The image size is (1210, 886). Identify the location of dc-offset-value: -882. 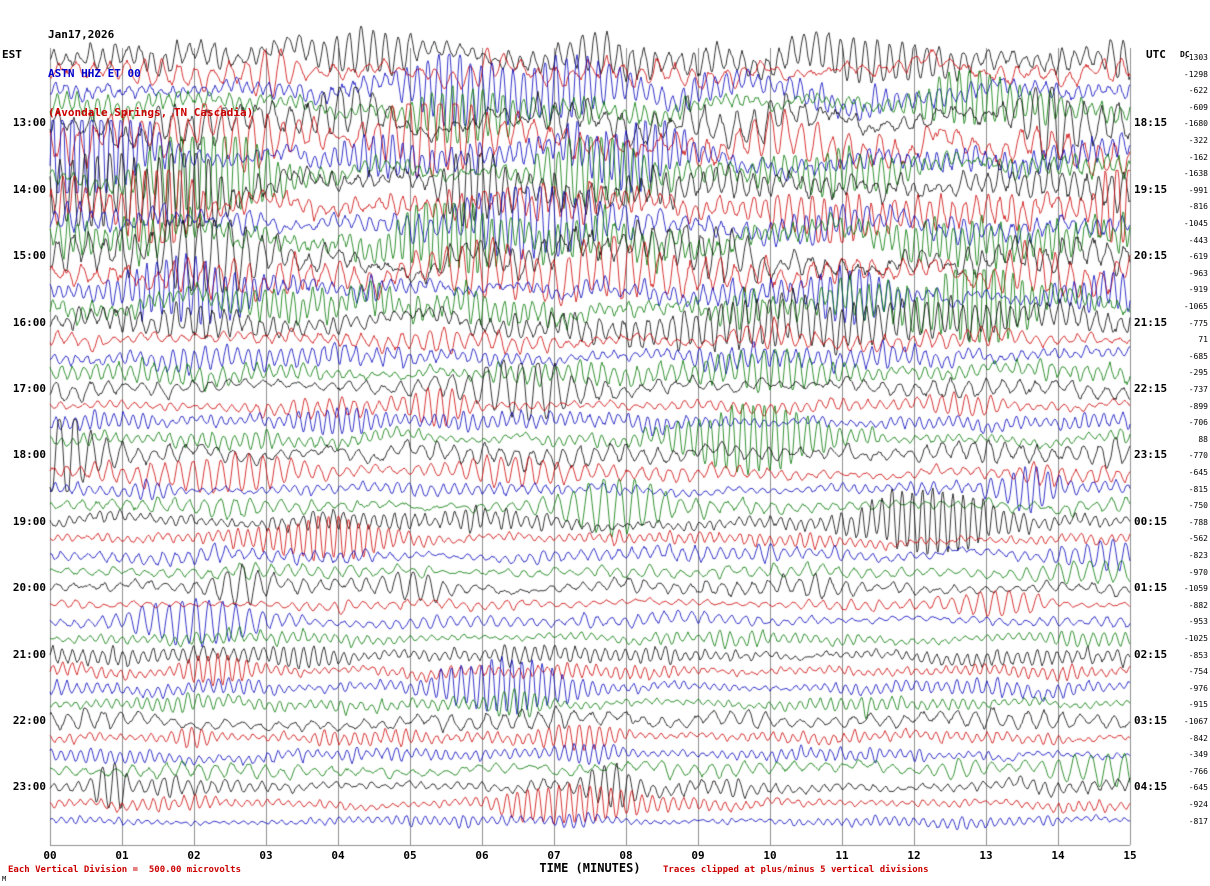
(1198, 605).